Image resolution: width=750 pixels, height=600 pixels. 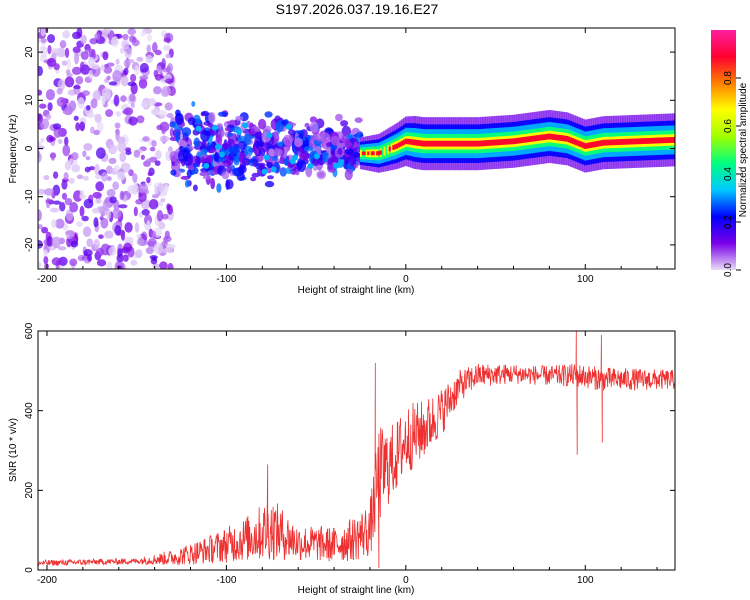 What do you see at coordinates (13, 149) in the screenshot?
I see `spectrogram-y-label: Frequency (Hz)` at bounding box center [13, 149].